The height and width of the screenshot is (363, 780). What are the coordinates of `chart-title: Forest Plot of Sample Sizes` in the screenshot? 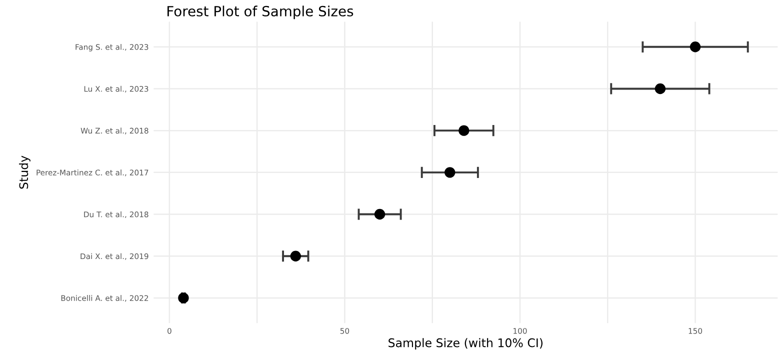 It's located at (261, 13).